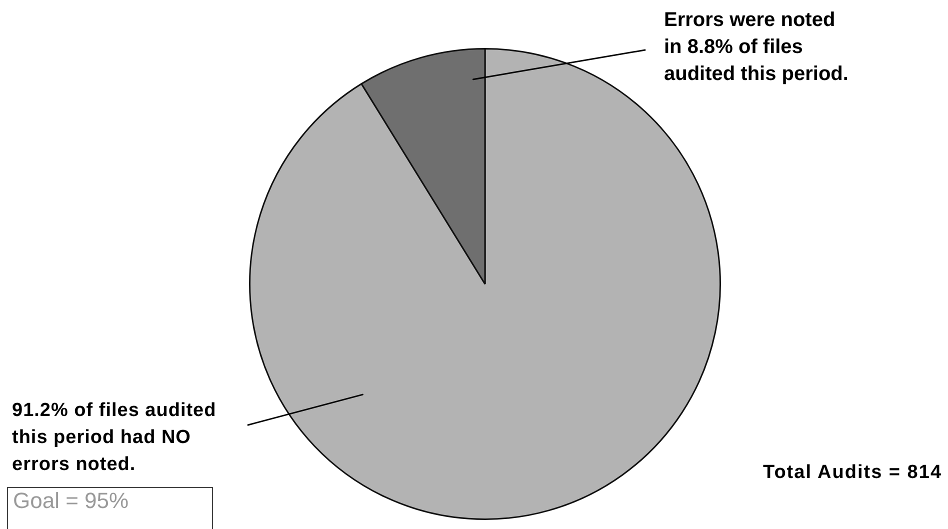 Image resolution: width=948 pixels, height=529 pixels. I want to click on text: Total Audits = 814, so click(853, 473).